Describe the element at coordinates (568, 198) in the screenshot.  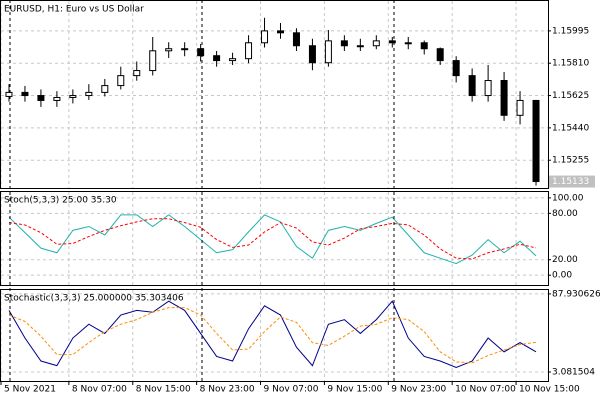
I see `y-tick-label: 100.00` at that location.